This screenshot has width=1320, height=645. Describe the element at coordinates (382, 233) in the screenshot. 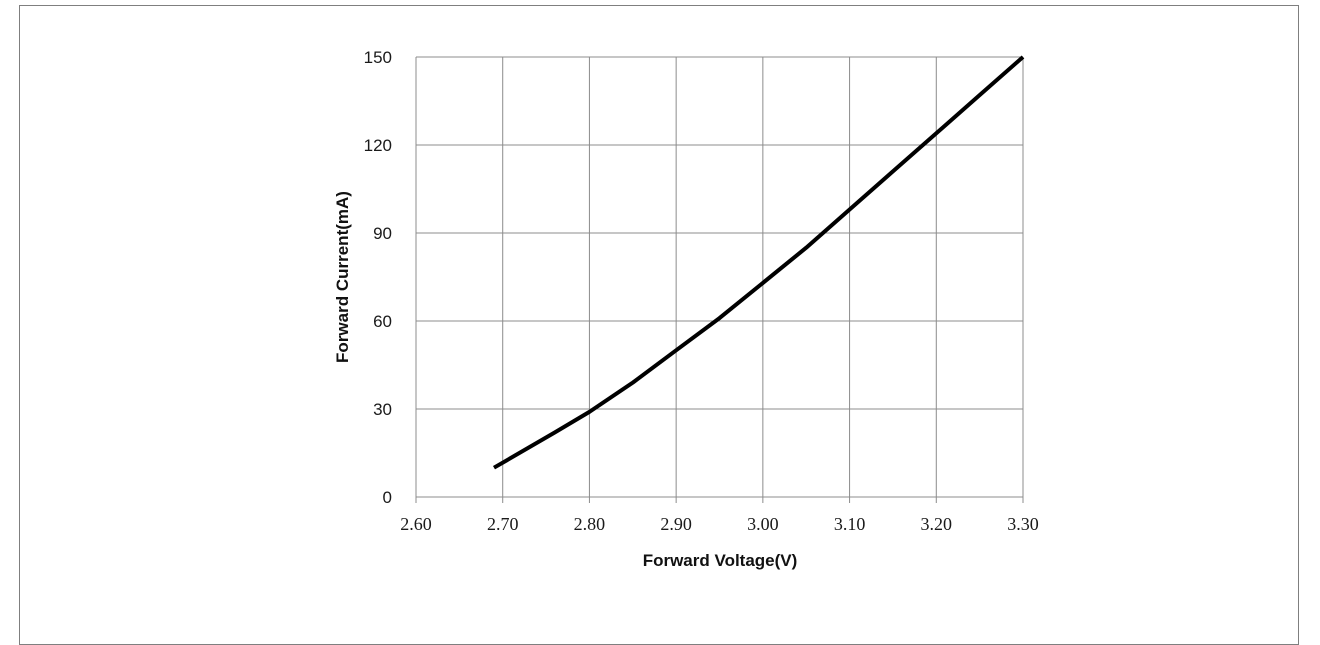

I see `y-tick-label: 90` at that location.